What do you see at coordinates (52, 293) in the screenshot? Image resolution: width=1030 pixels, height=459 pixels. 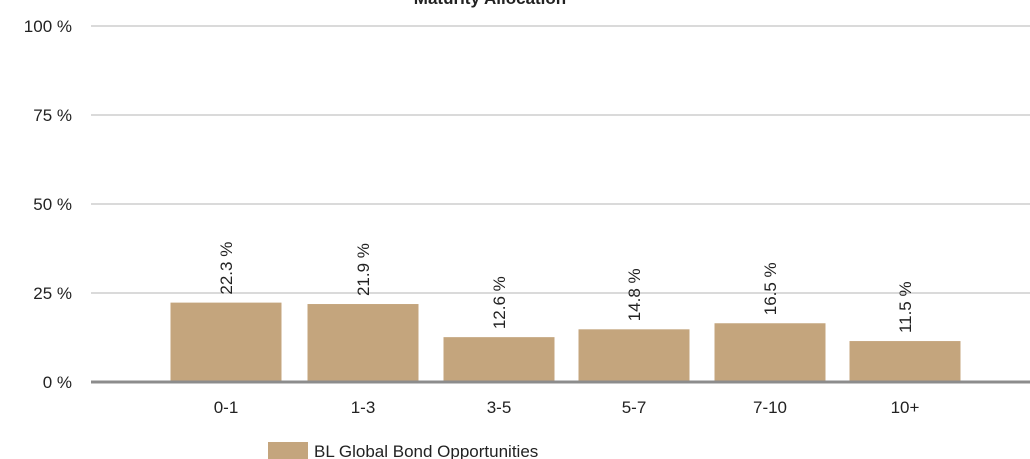 I see `y-tick-label: 25 %` at bounding box center [52, 293].